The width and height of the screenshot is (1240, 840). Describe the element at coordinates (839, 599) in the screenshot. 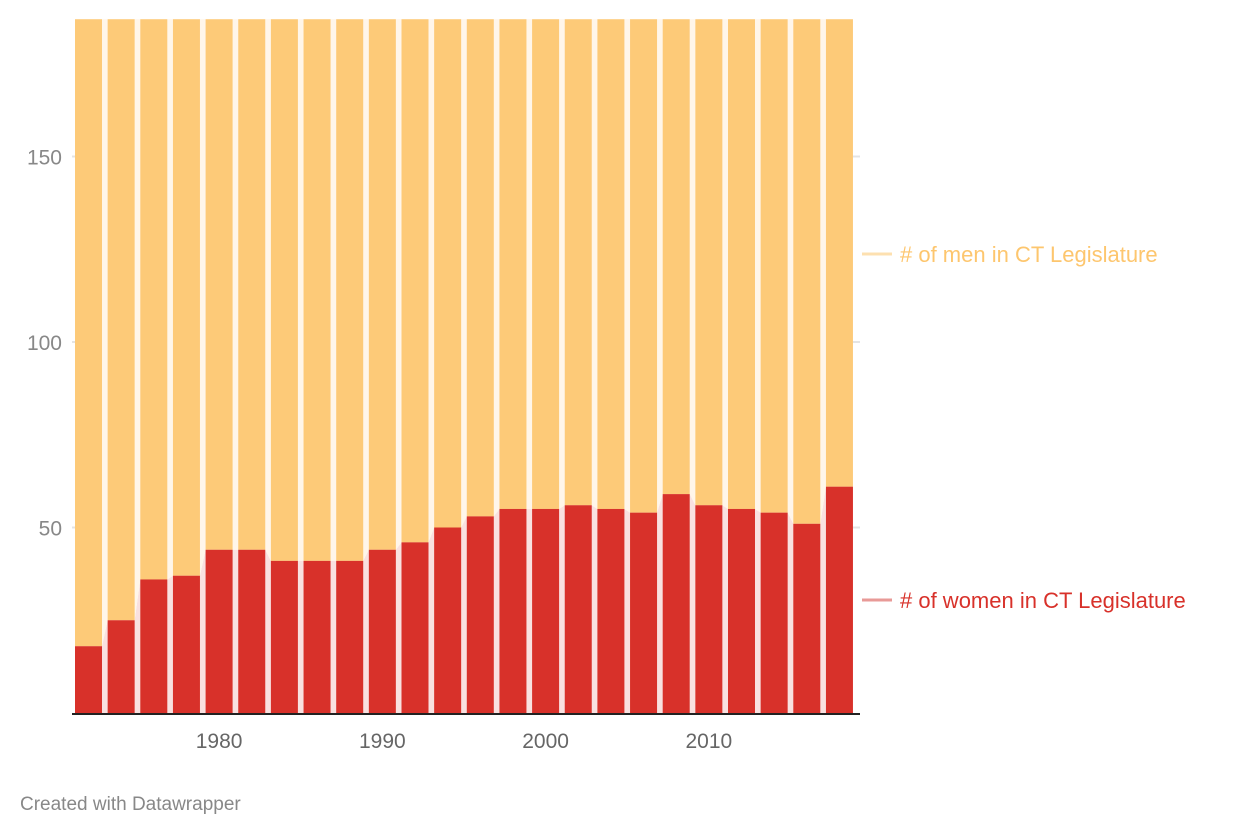

I see `bar-women-2018` at that location.